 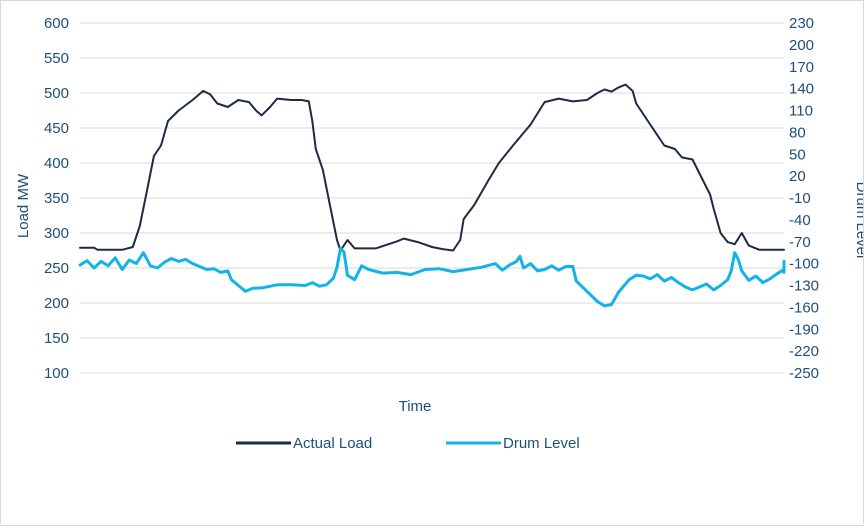 I want to click on left-tick-label-350: 350, so click(x=56, y=198).